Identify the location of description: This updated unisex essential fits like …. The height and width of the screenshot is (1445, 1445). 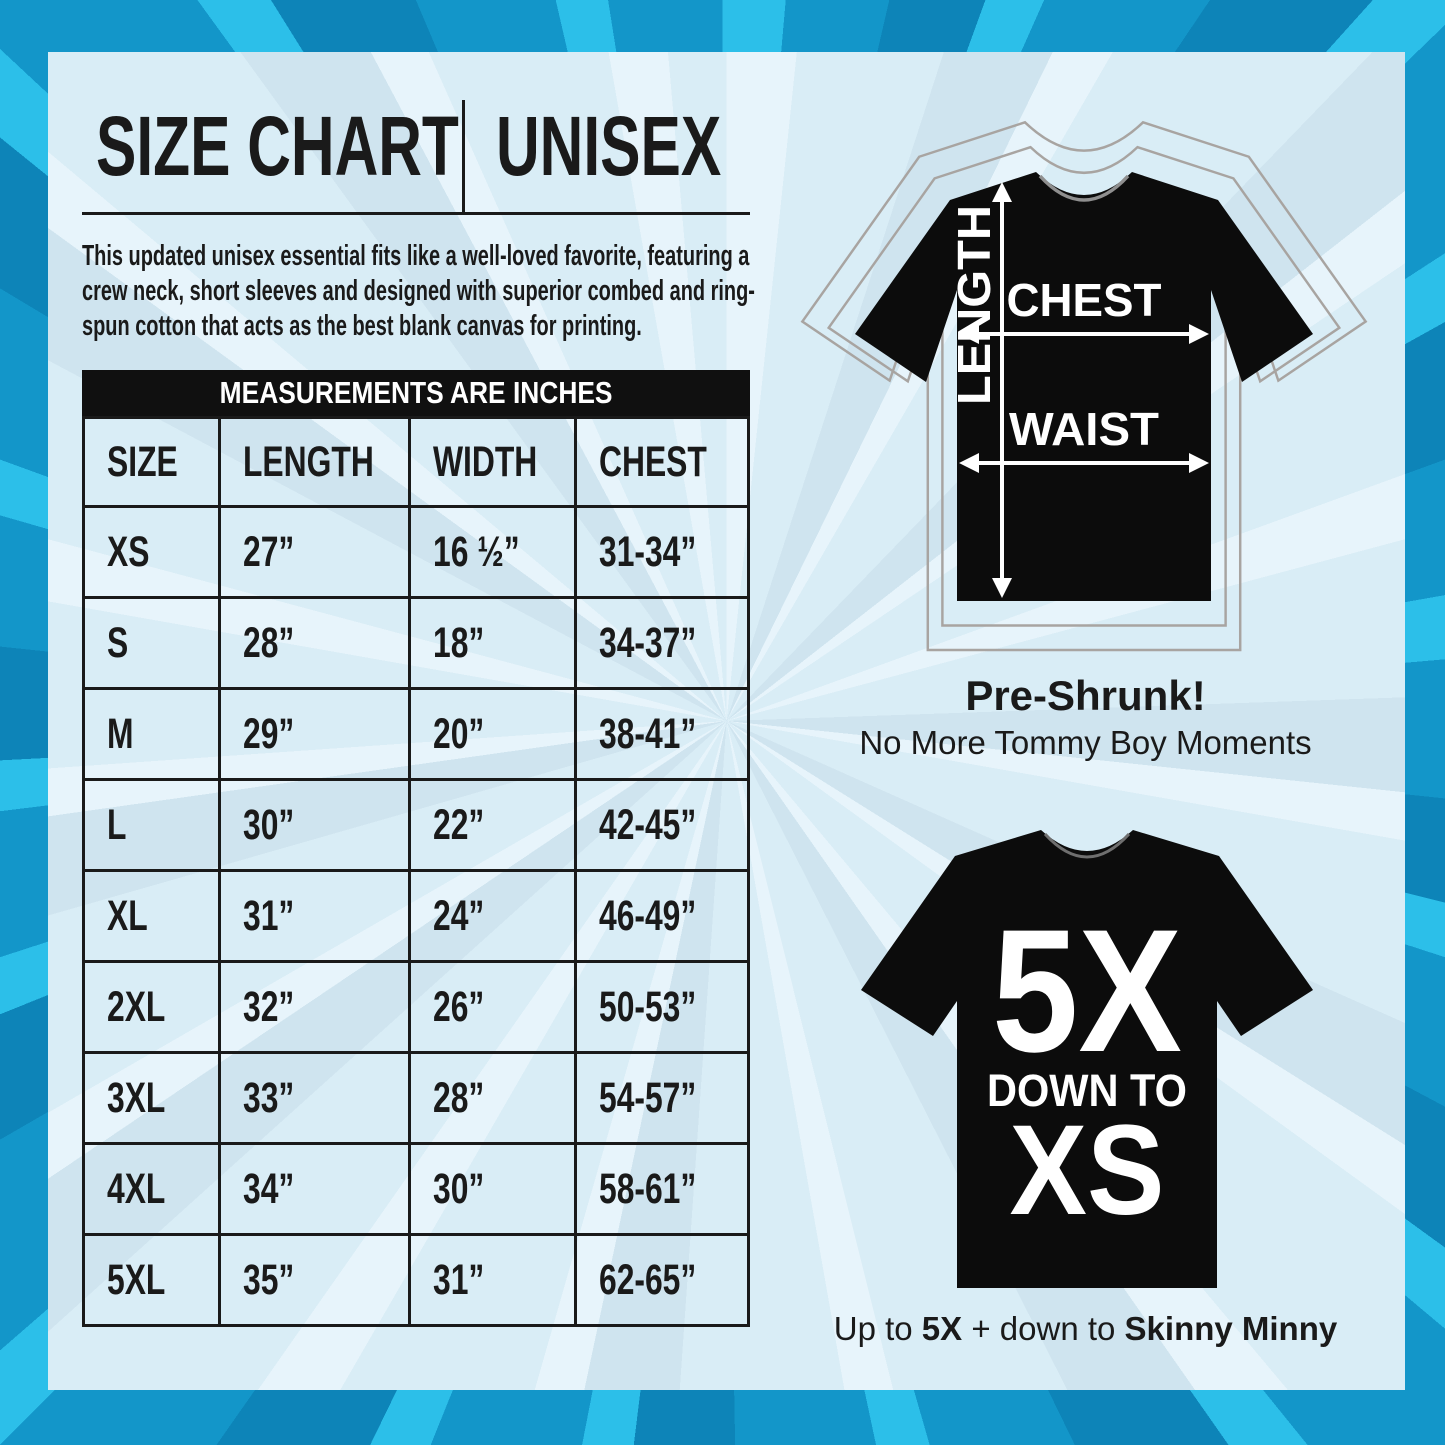
(418, 291).